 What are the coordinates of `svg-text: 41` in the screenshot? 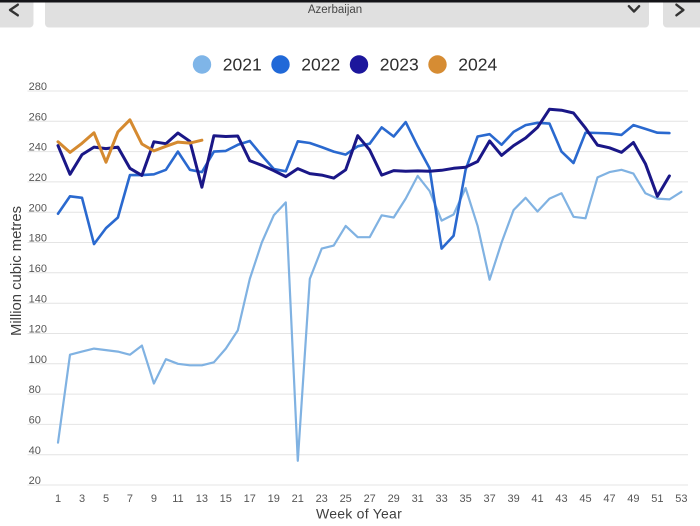 It's located at (537, 499).